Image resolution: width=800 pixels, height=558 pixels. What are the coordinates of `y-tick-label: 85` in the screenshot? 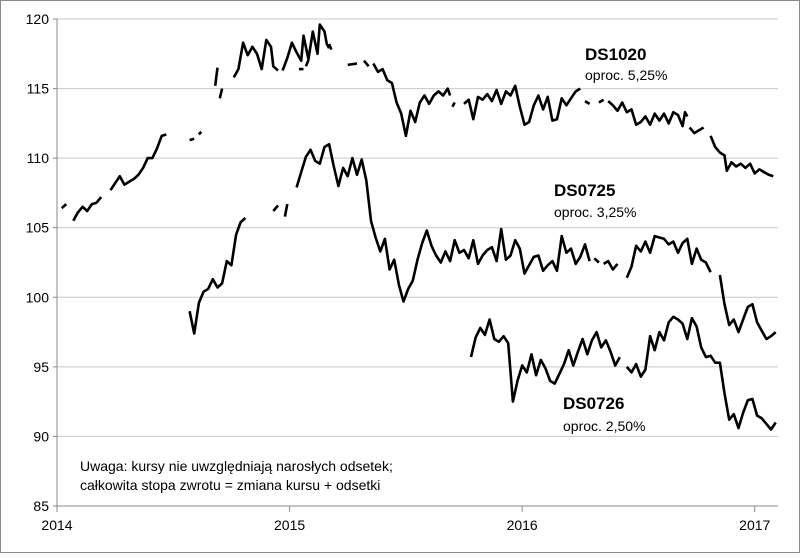 It's located at (41, 506).